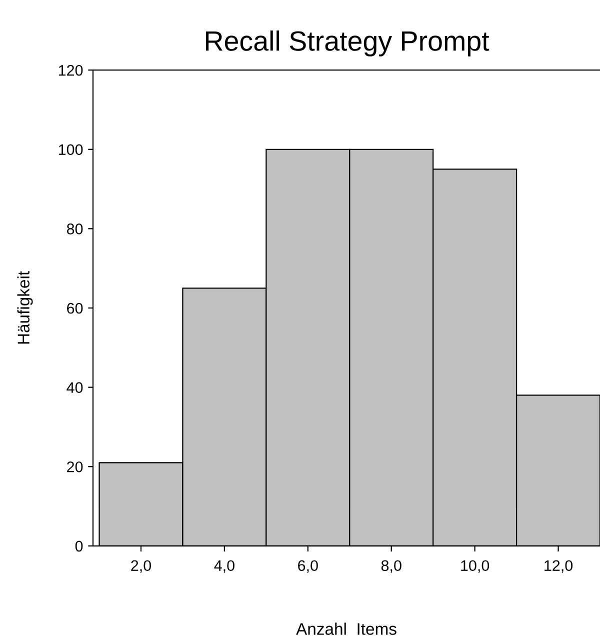  What do you see at coordinates (558, 566) in the screenshot?
I see `x-tick-label: 12,0` at bounding box center [558, 566].